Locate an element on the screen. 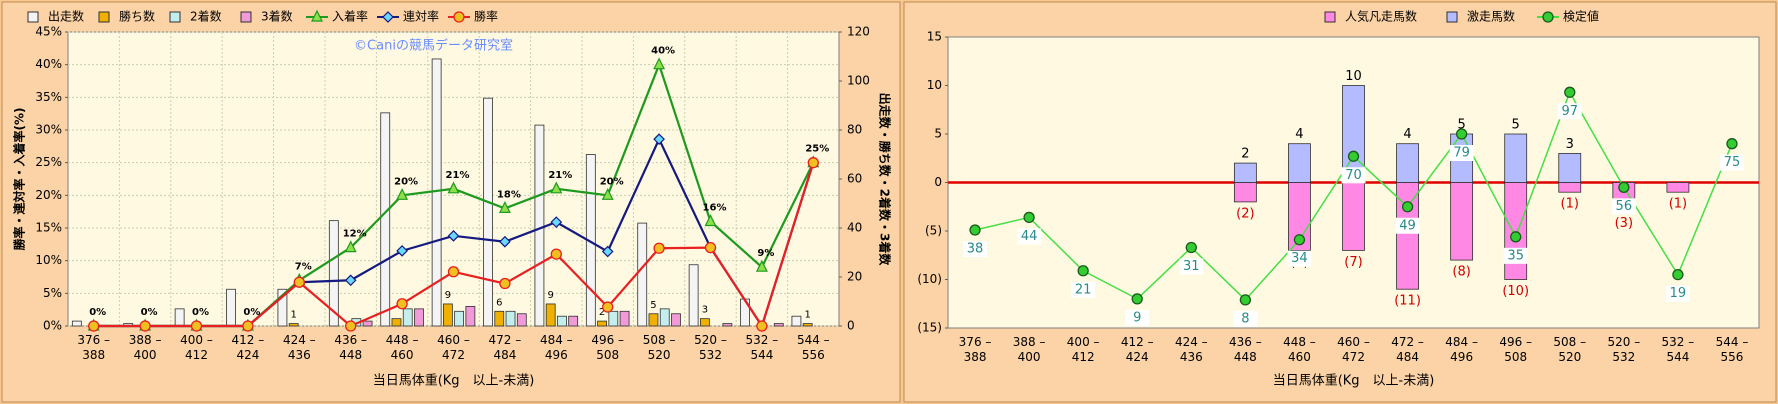 Image resolution: width=1778 pixels, height=404 pixels. bar-label: (2) is located at coordinates (1245, 213).